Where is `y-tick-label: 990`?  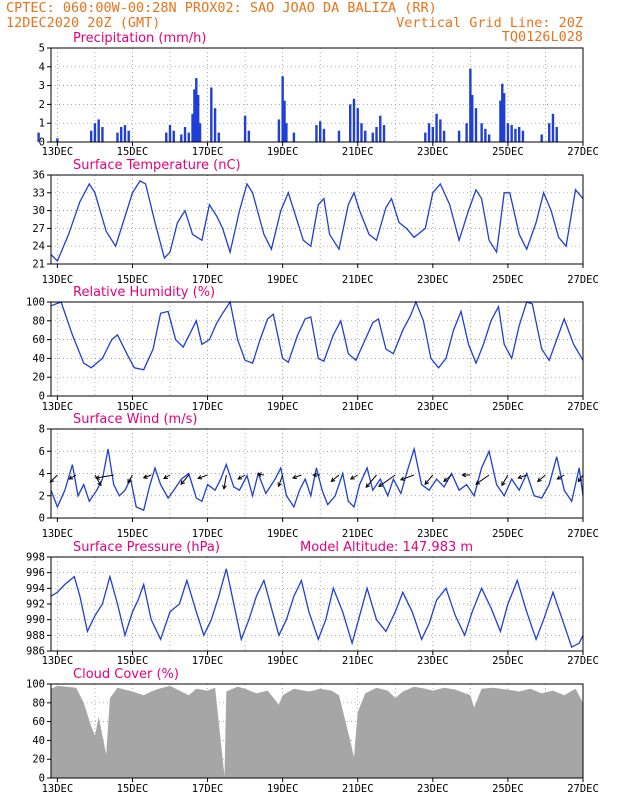
y-tick-label: 990 is located at coordinates (35, 620).